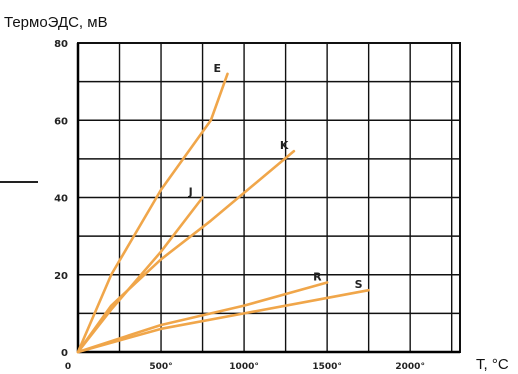 This screenshot has height=374, width=518. I want to click on series-line-s, so click(223, 321).